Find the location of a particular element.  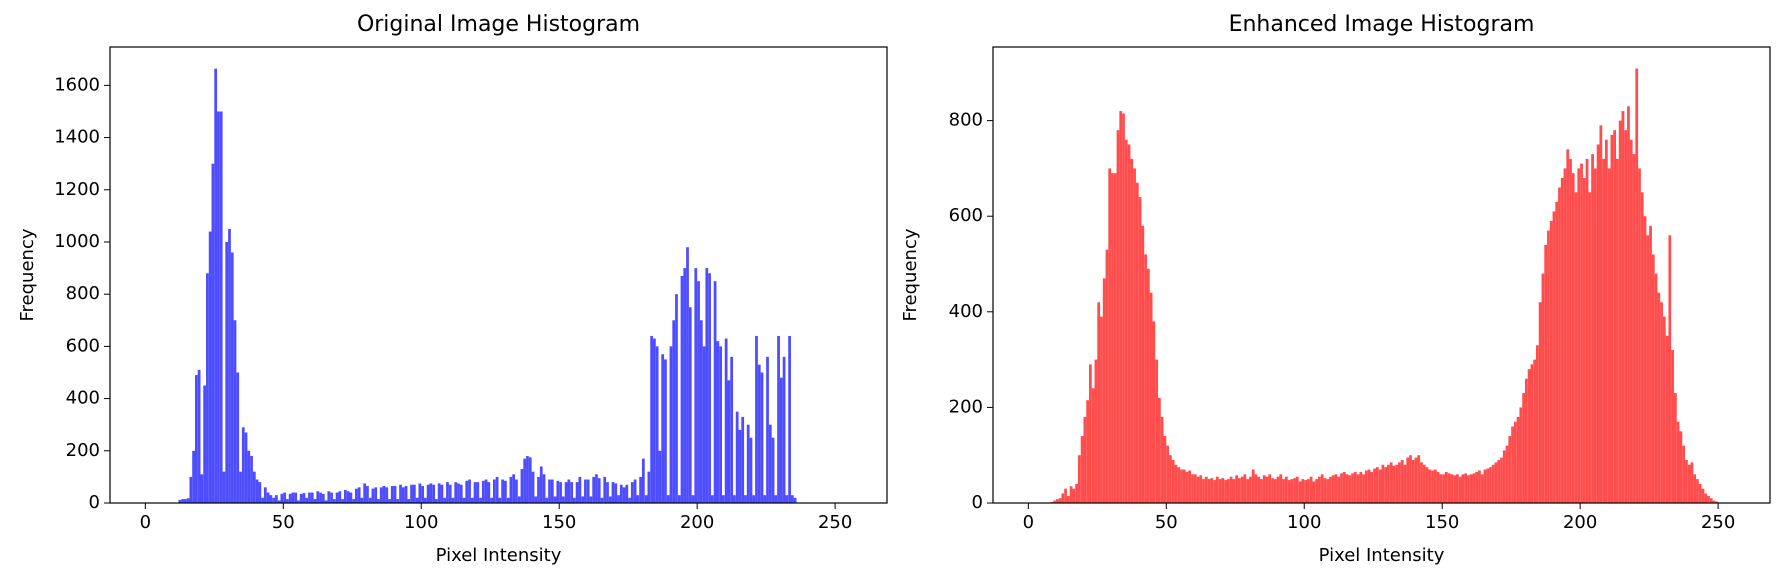

y-tick-label: 1000 is located at coordinates (77, 241).